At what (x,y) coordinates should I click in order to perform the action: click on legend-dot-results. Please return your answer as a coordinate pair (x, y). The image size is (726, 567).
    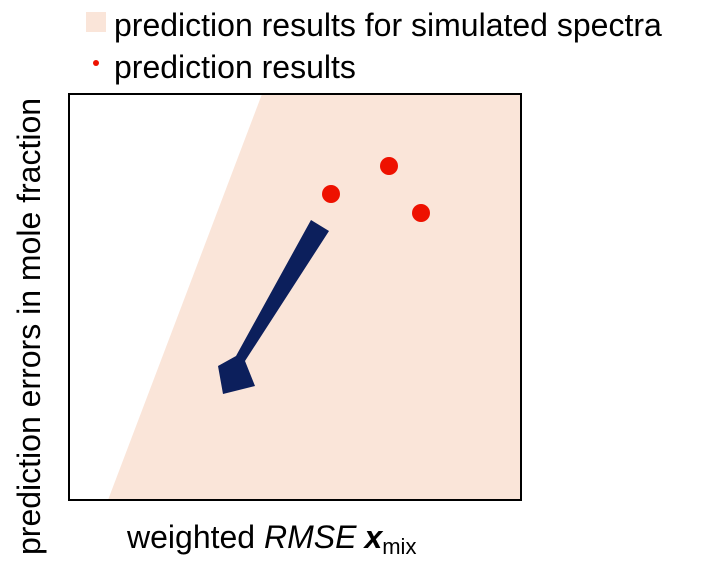
    Looking at the image, I should click on (96, 63).